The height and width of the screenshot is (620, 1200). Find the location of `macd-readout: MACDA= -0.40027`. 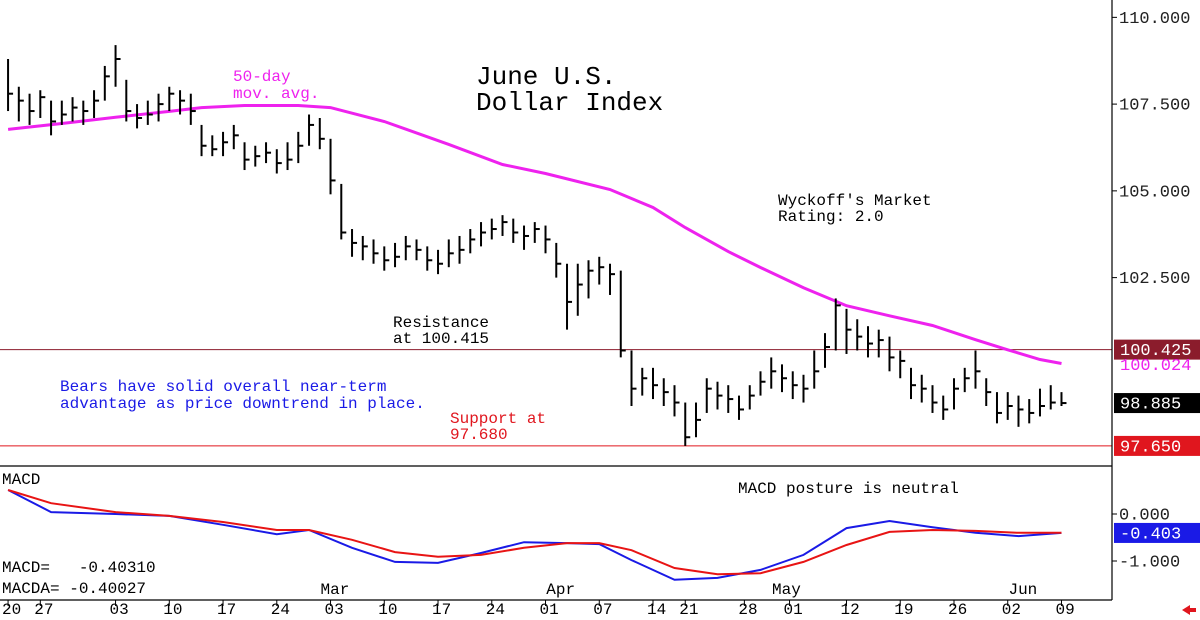

macd-readout: MACDA= -0.40027 is located at coordinates (74, 589).